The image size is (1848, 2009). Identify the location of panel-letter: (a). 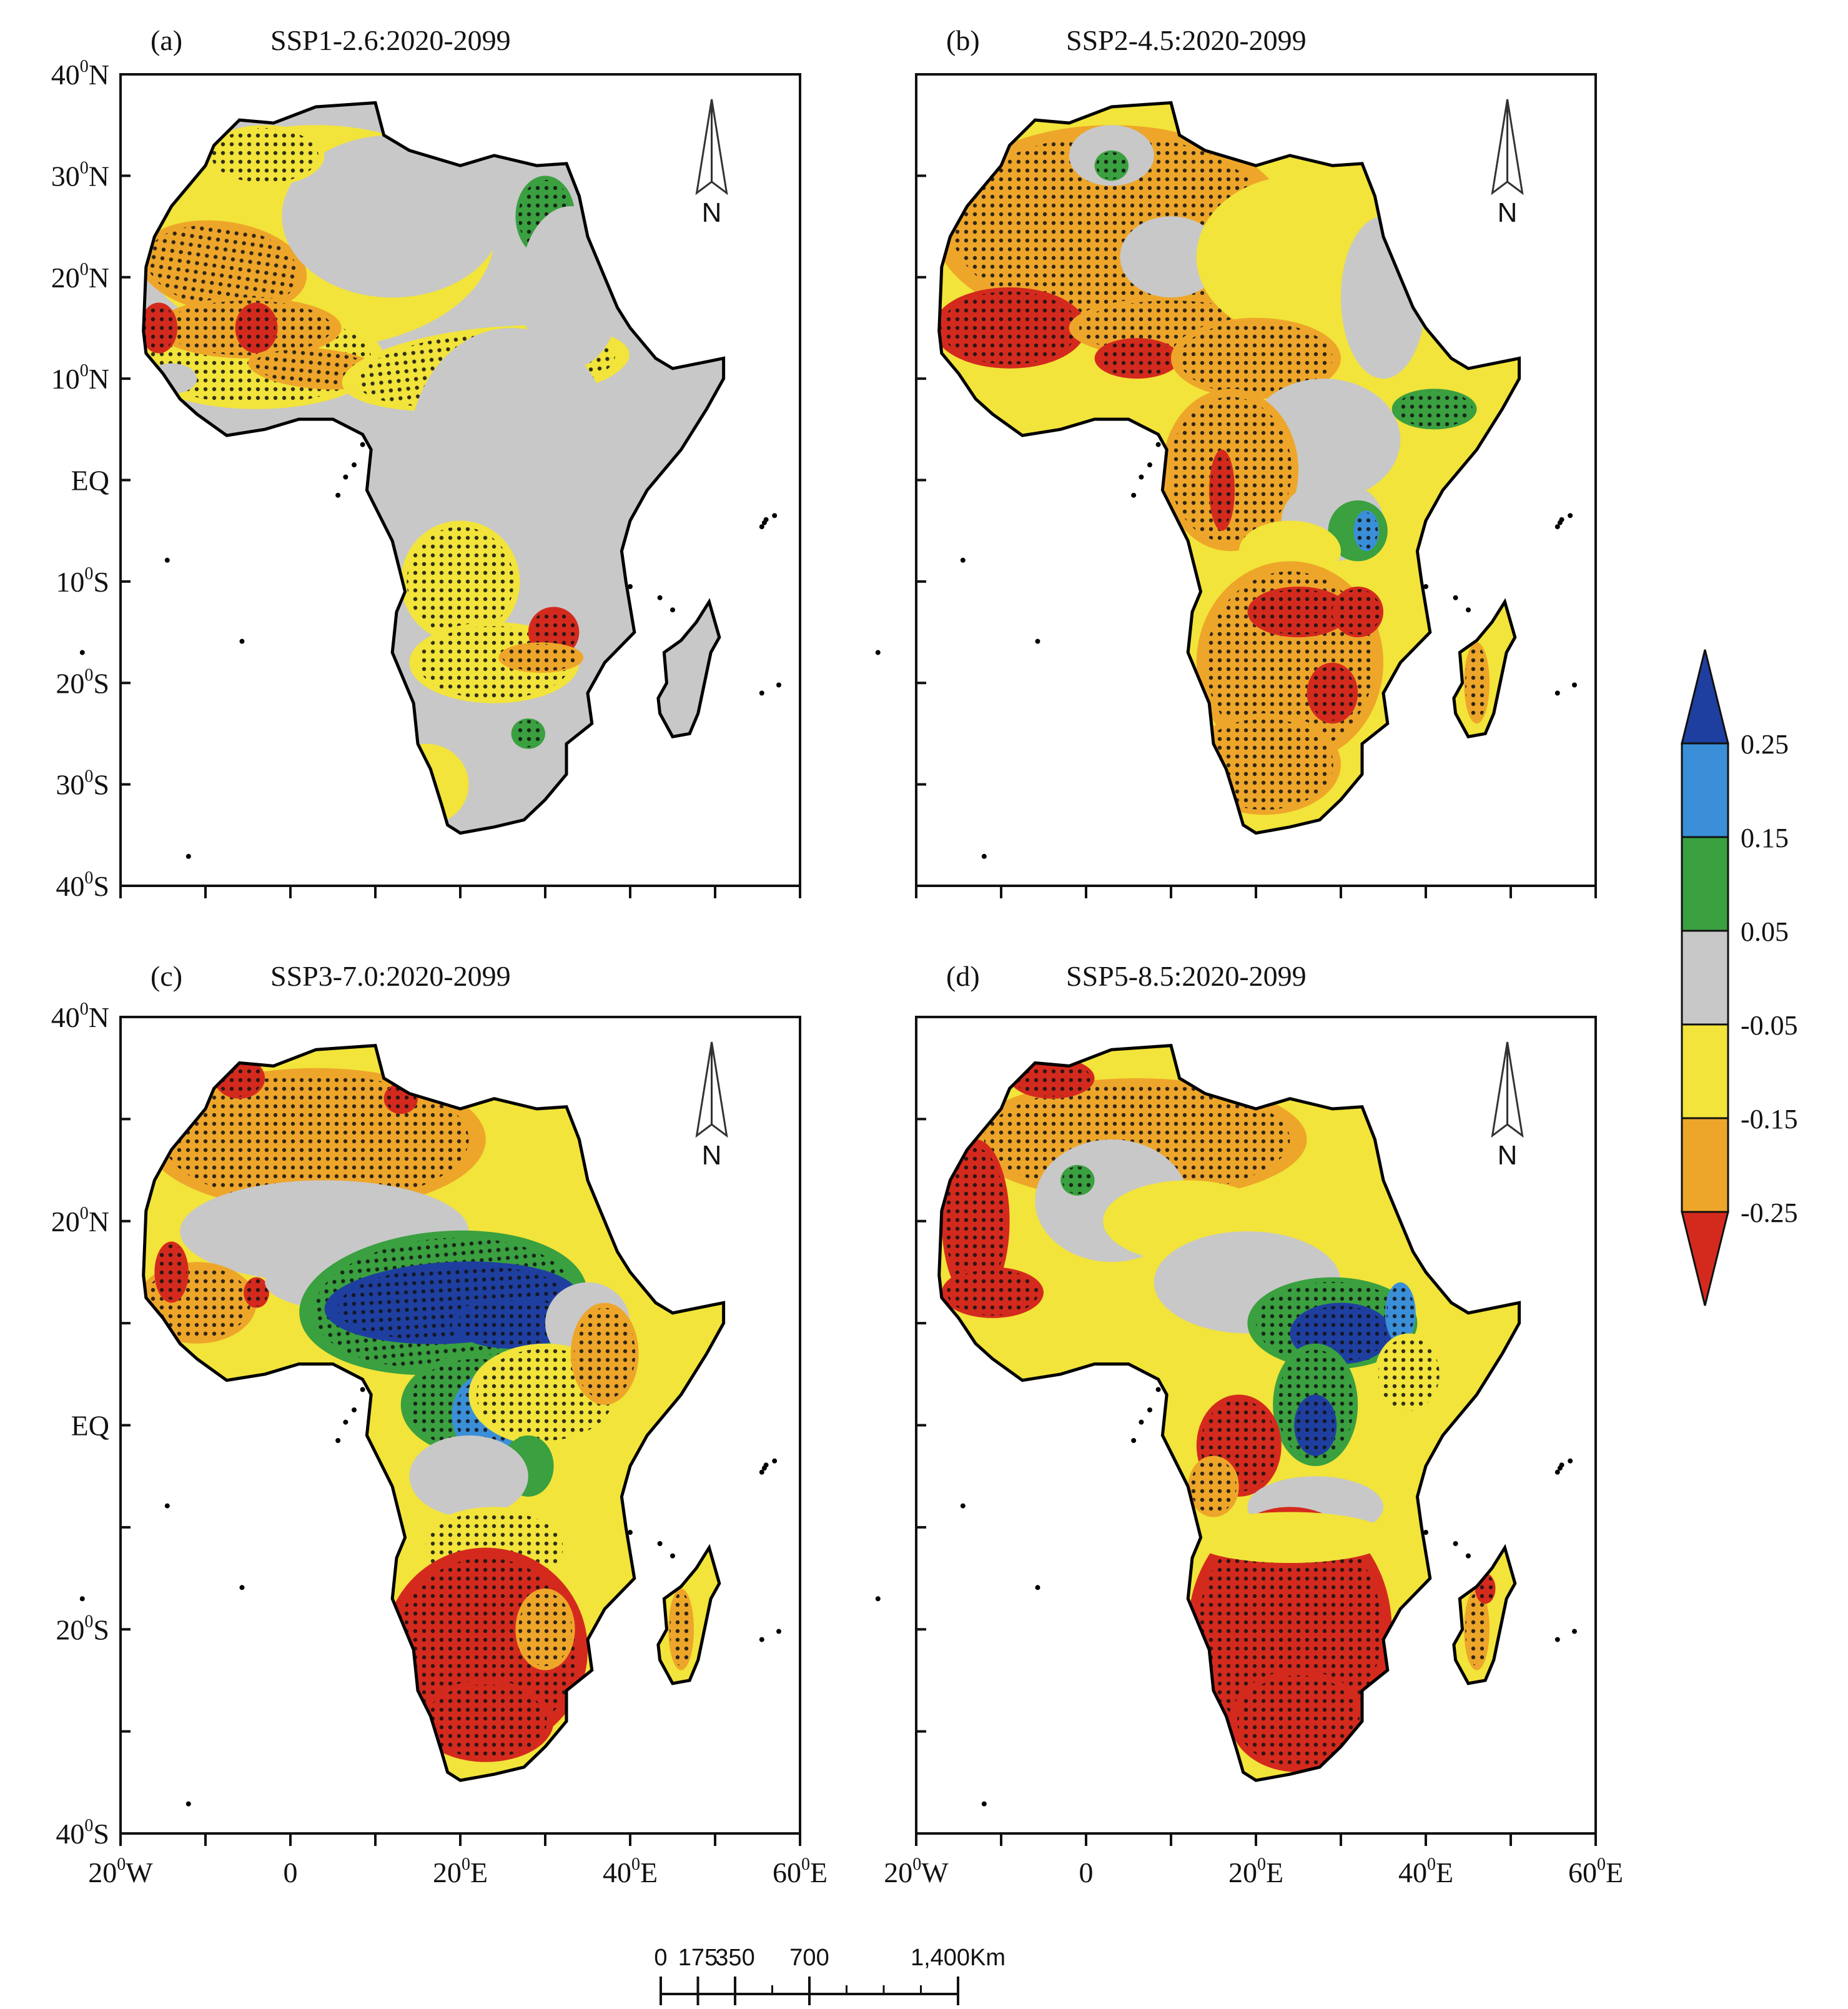
(166, 40).